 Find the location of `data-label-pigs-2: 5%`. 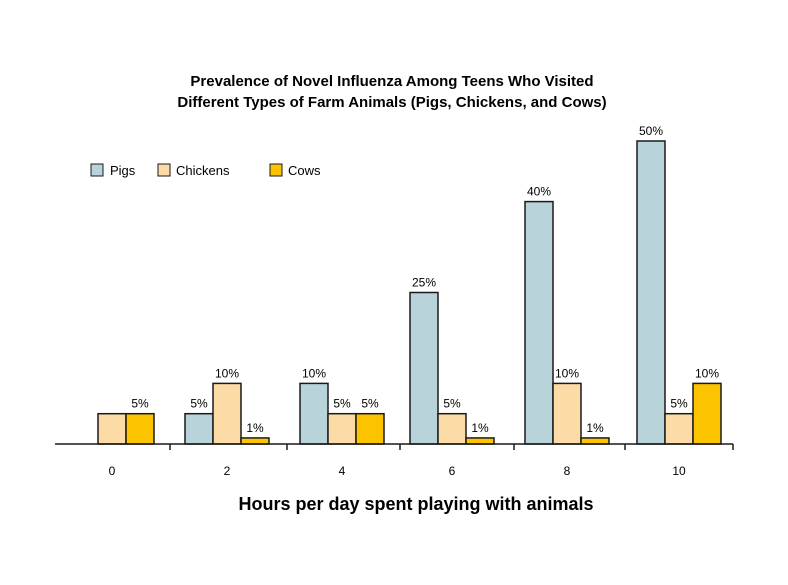

data-label-pigs-2: 5% is located at coordinates (199, 404).